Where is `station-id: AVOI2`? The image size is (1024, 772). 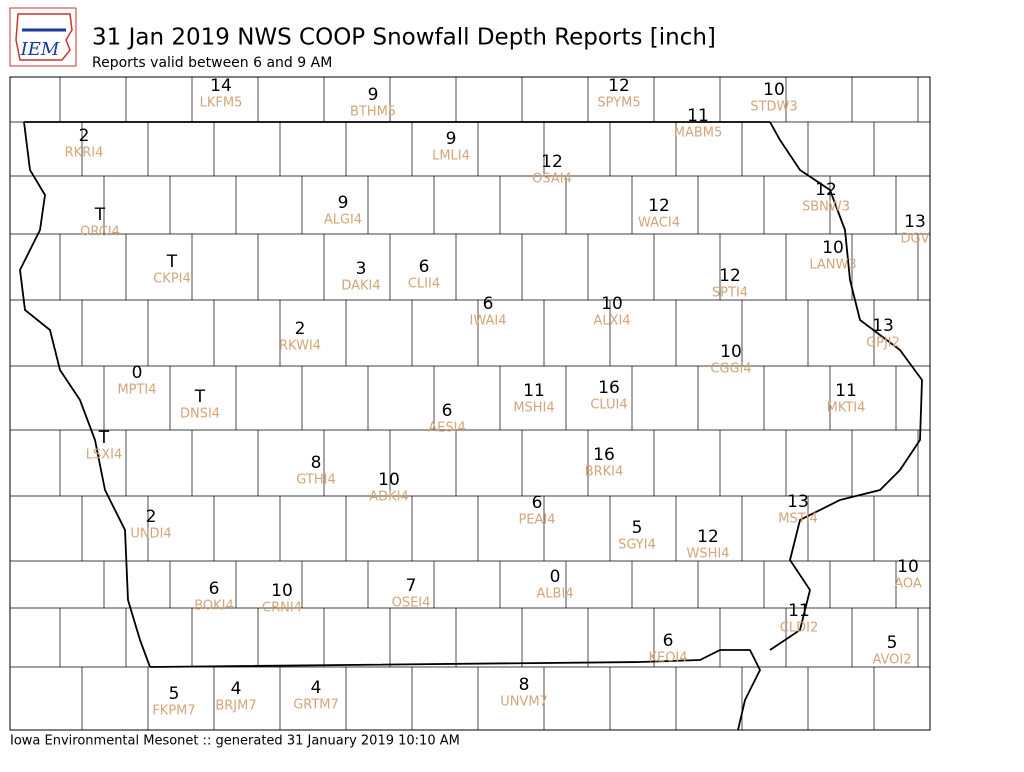
station-id: AVOI2 is located at coordinates (891, 660).